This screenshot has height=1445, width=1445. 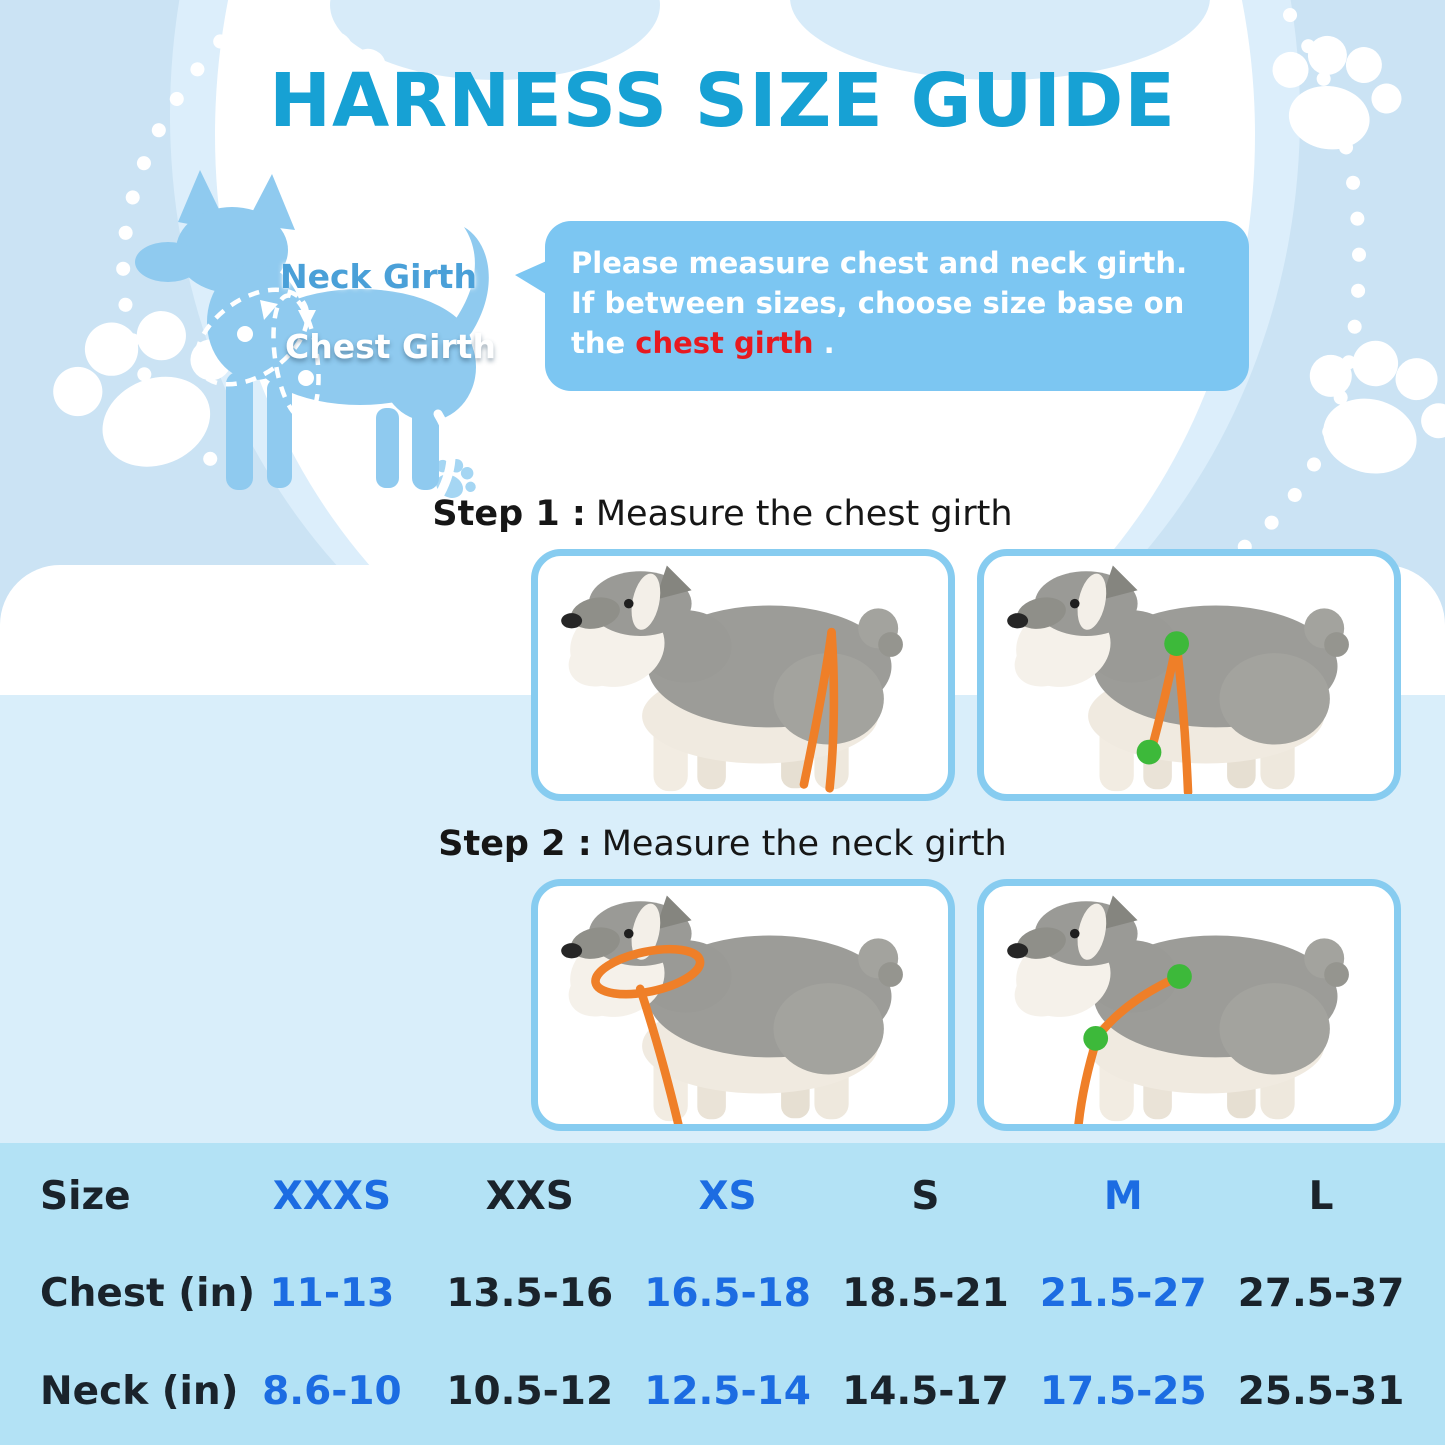 I want to click on card-neck-correct, so click(x=1189, y=1005).